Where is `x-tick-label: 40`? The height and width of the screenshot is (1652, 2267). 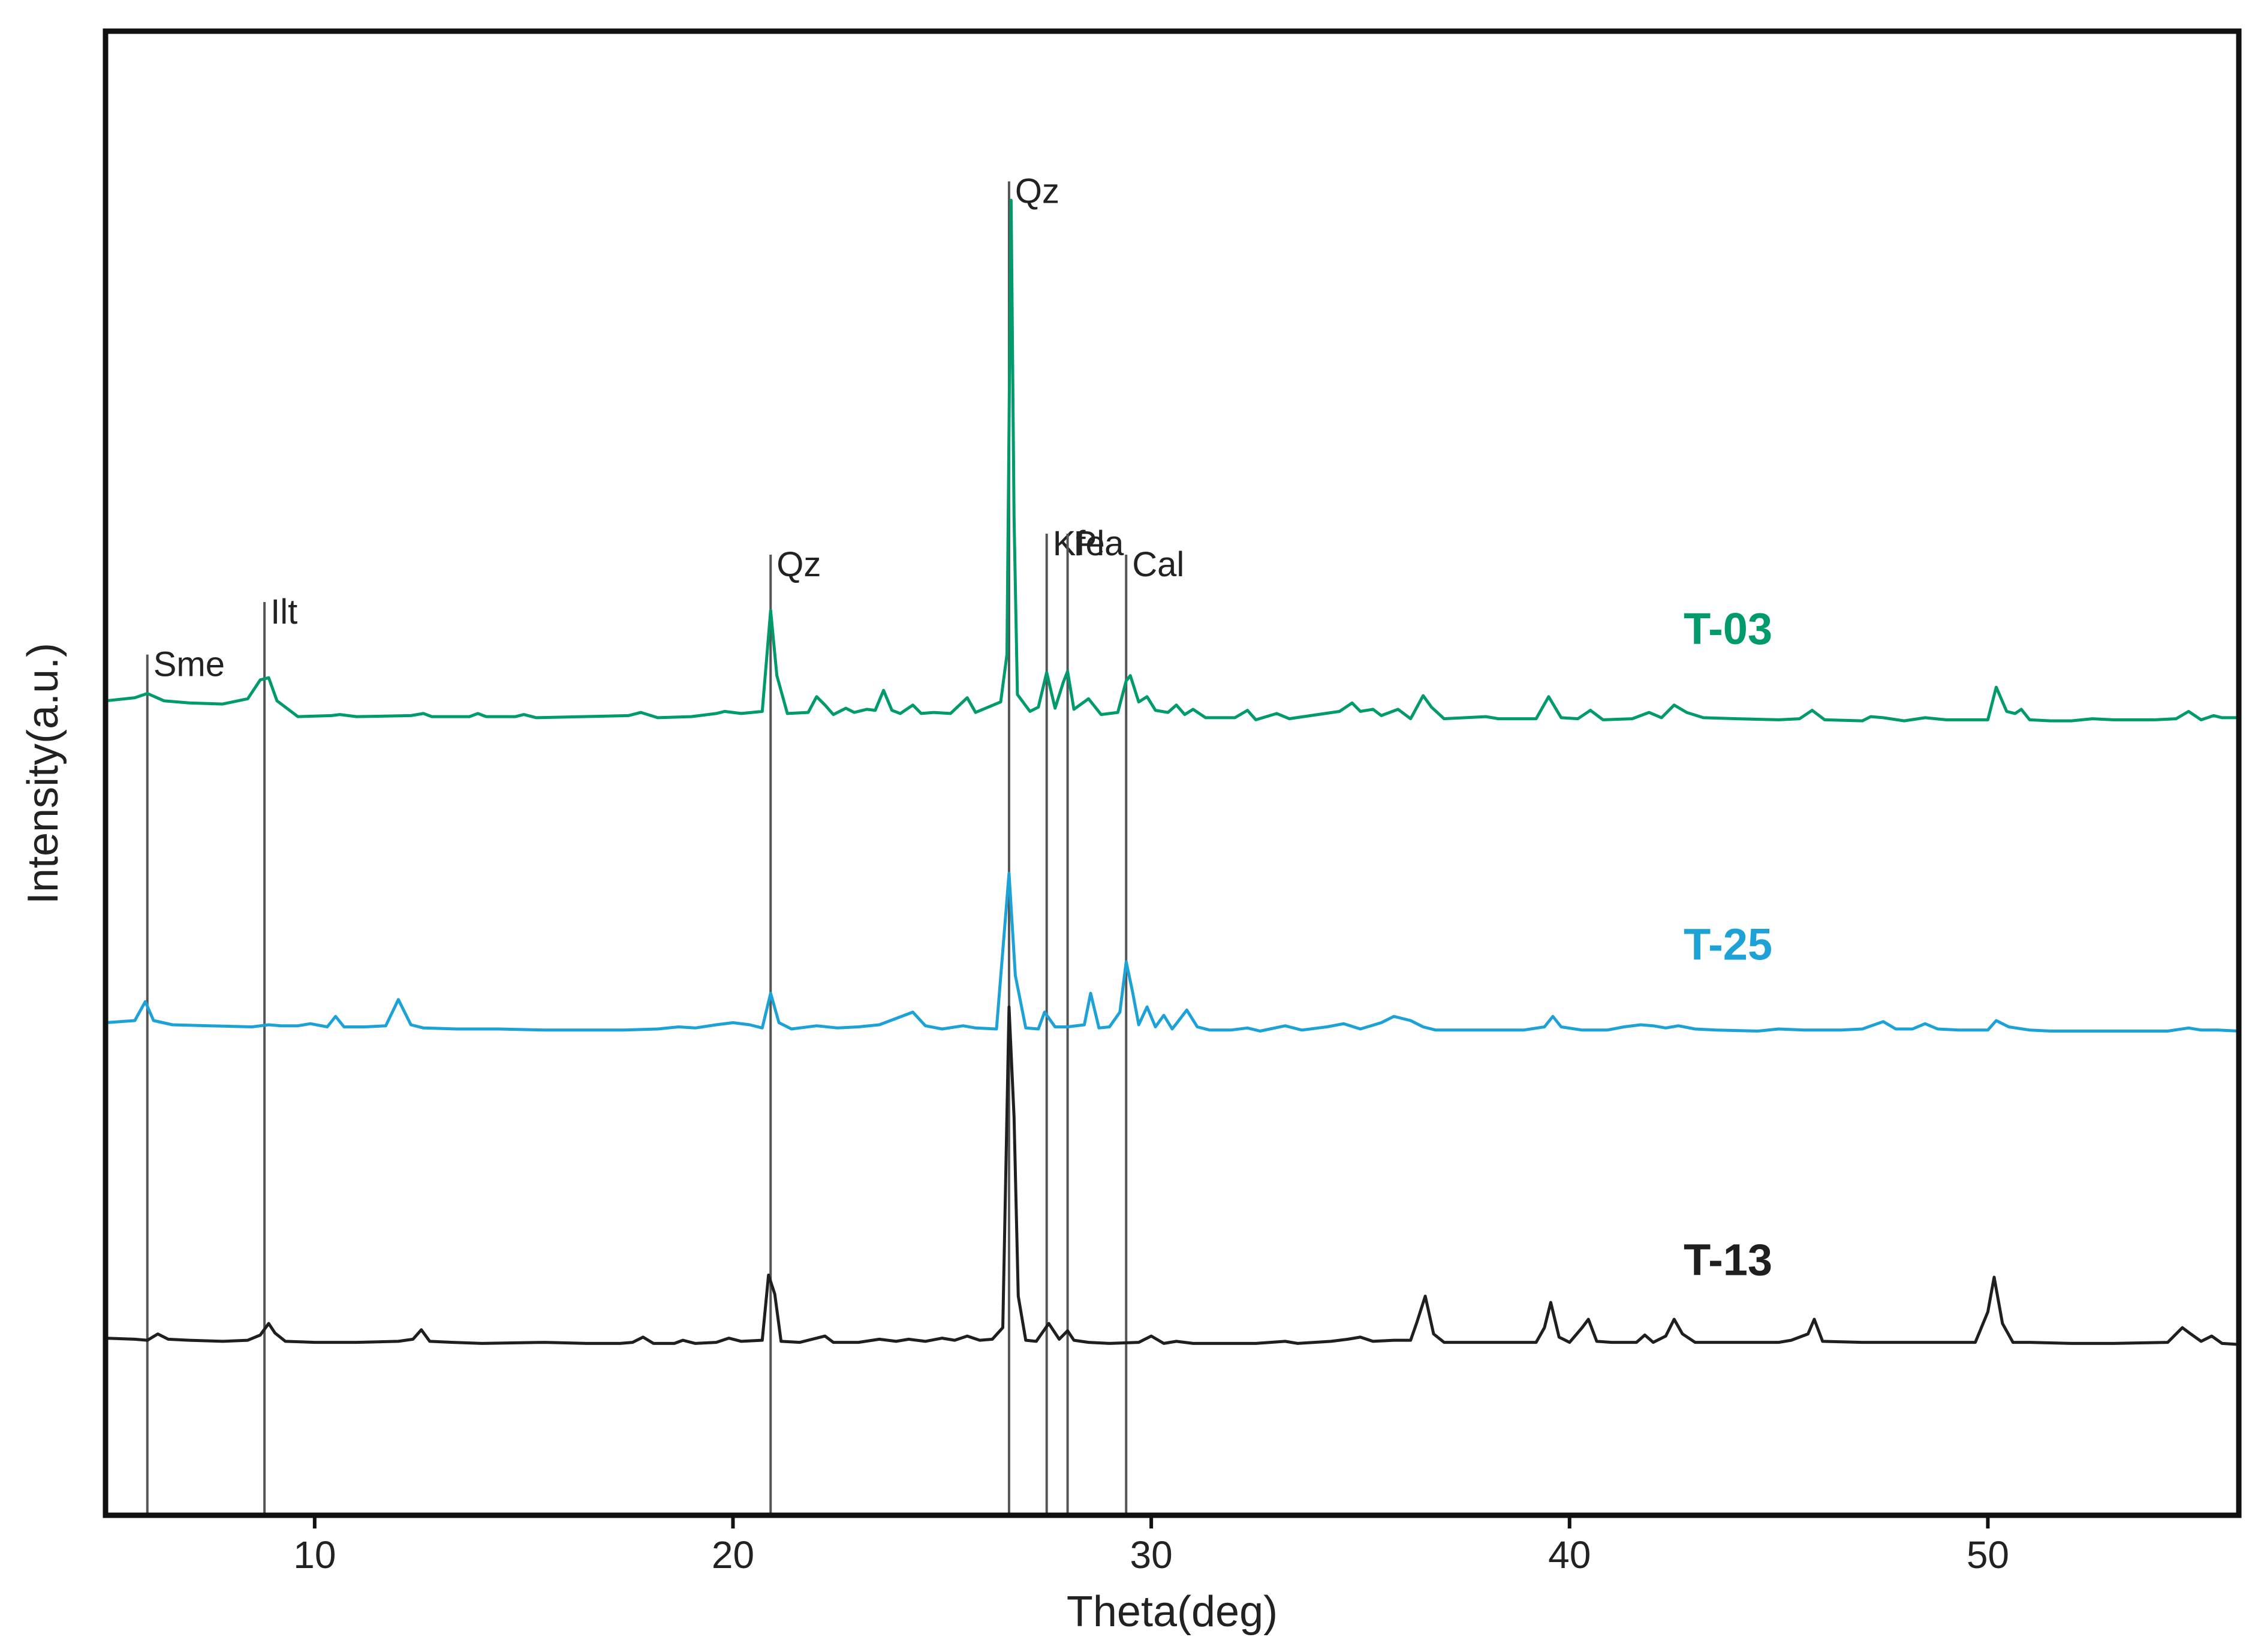 x-tick-label: 40 is located at coordinates (1570, 1554).